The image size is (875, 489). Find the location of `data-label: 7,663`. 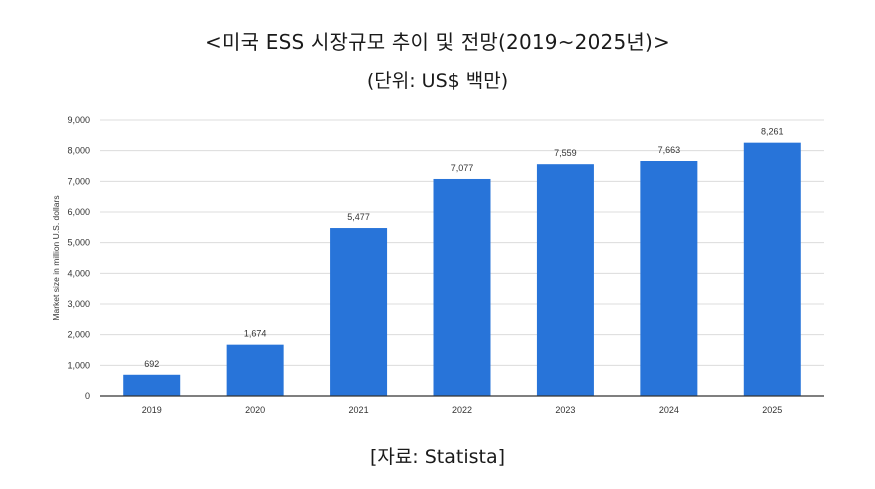

data-label: 7,663 is located at coordinates (669, 150).